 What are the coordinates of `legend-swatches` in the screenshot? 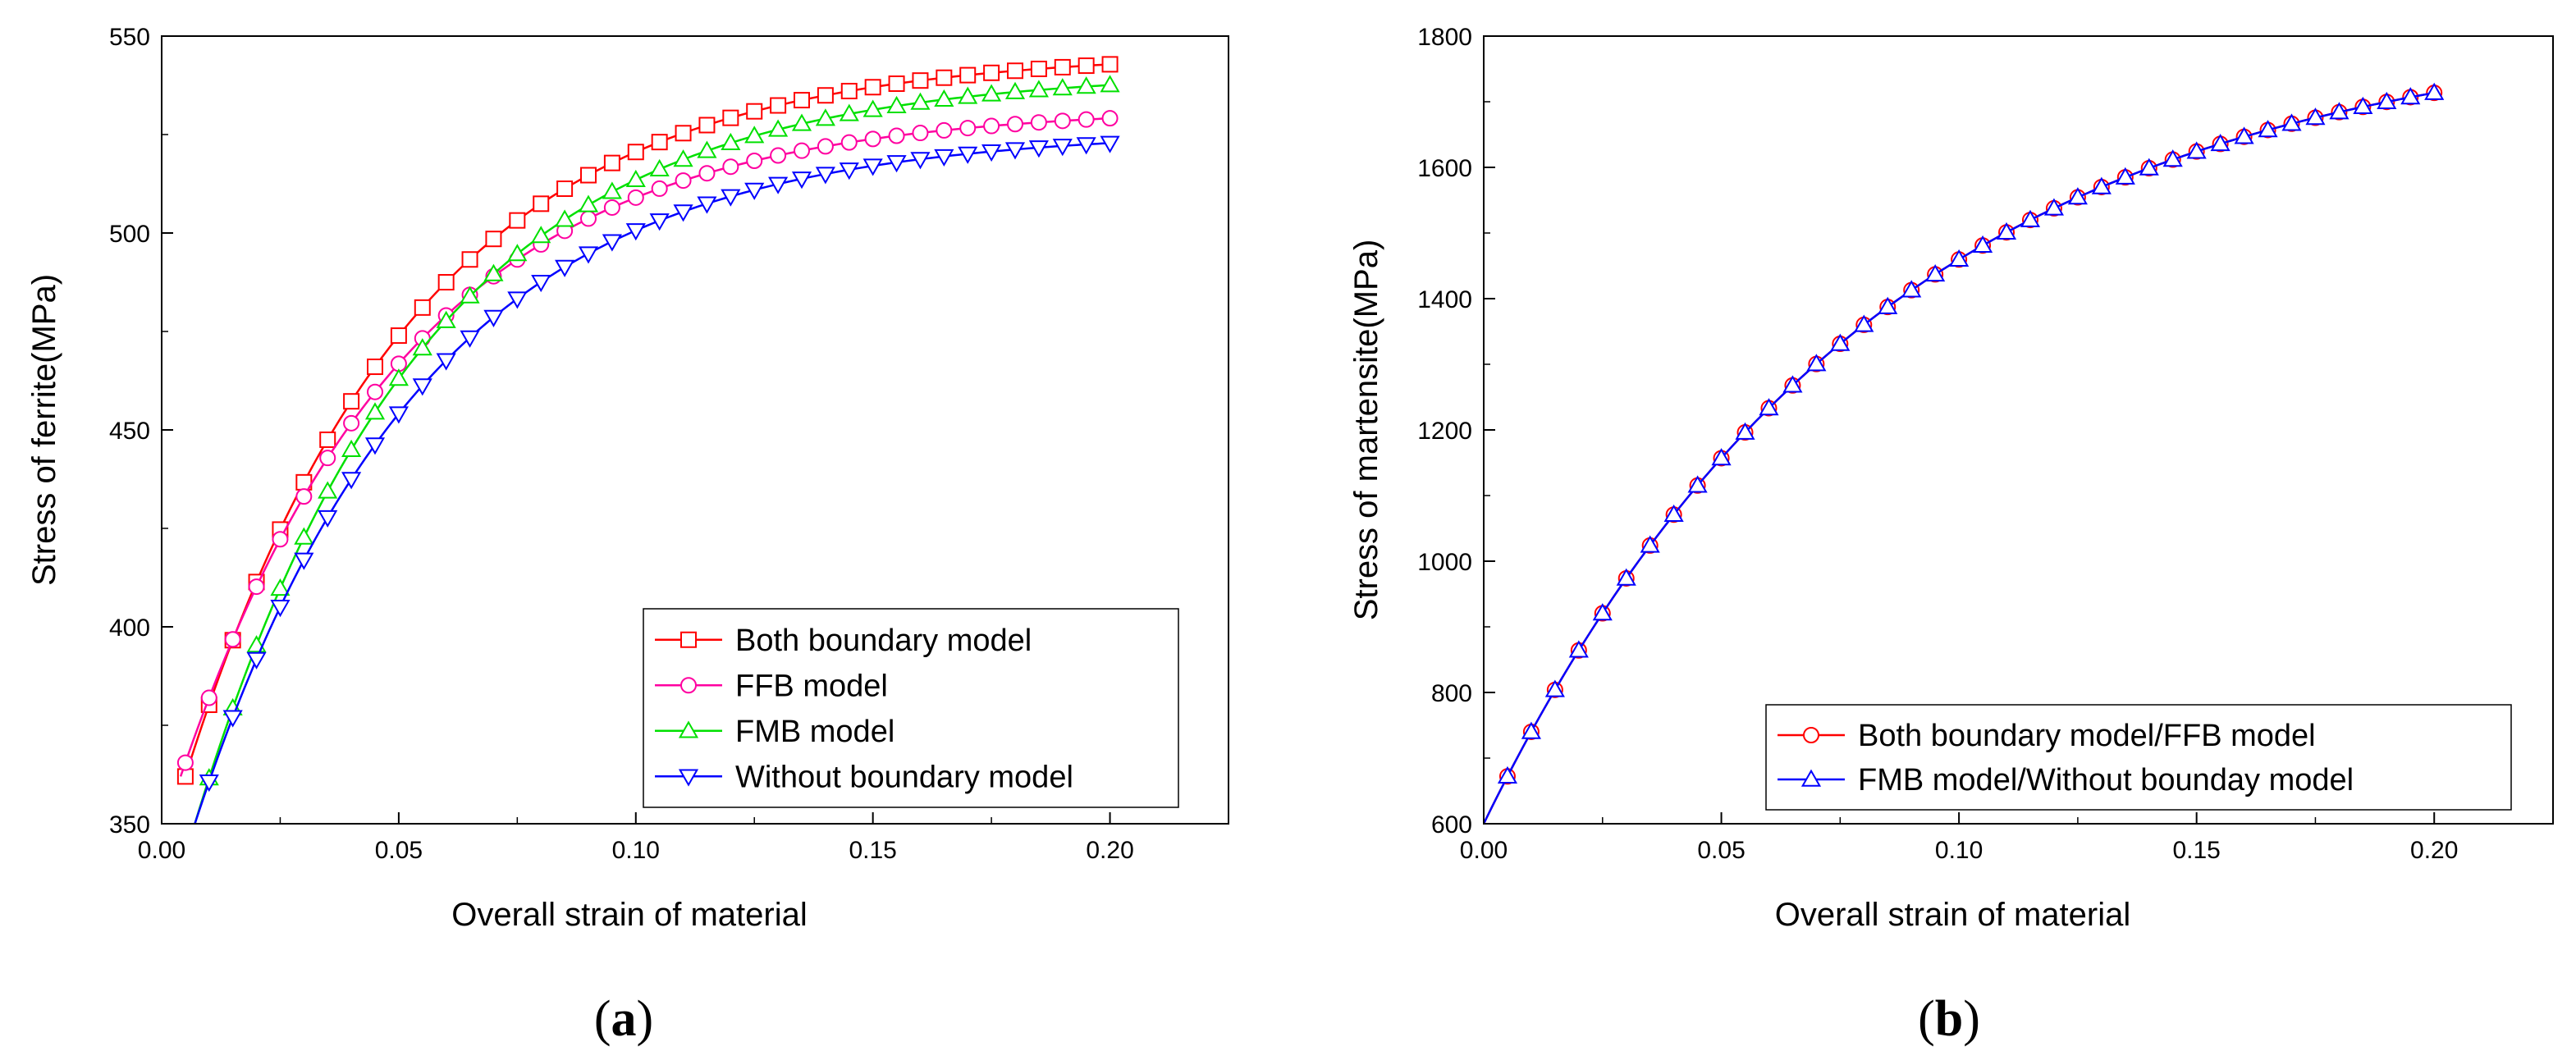 It's located at (1811, 757).